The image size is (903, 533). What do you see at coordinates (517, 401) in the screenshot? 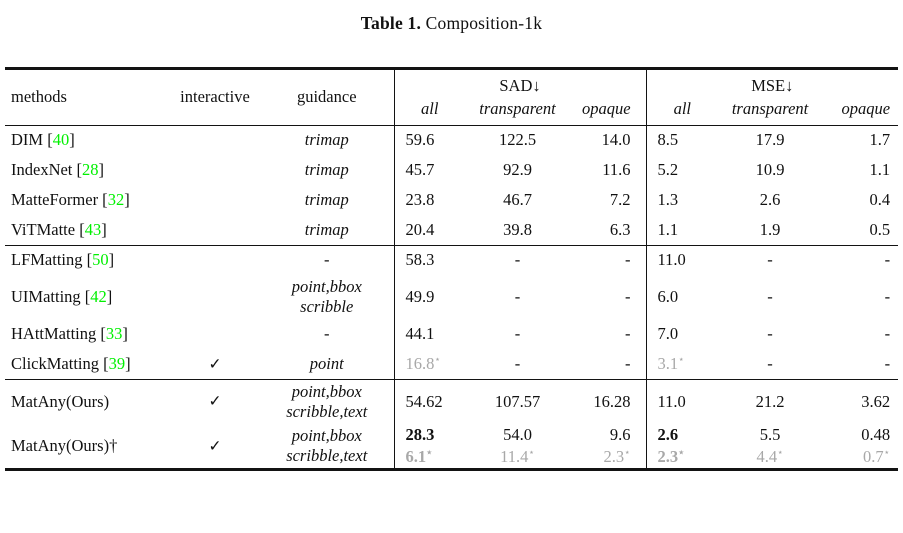
I see `cell-sad-transparent: 107.57` at bounding box center [517, 401].